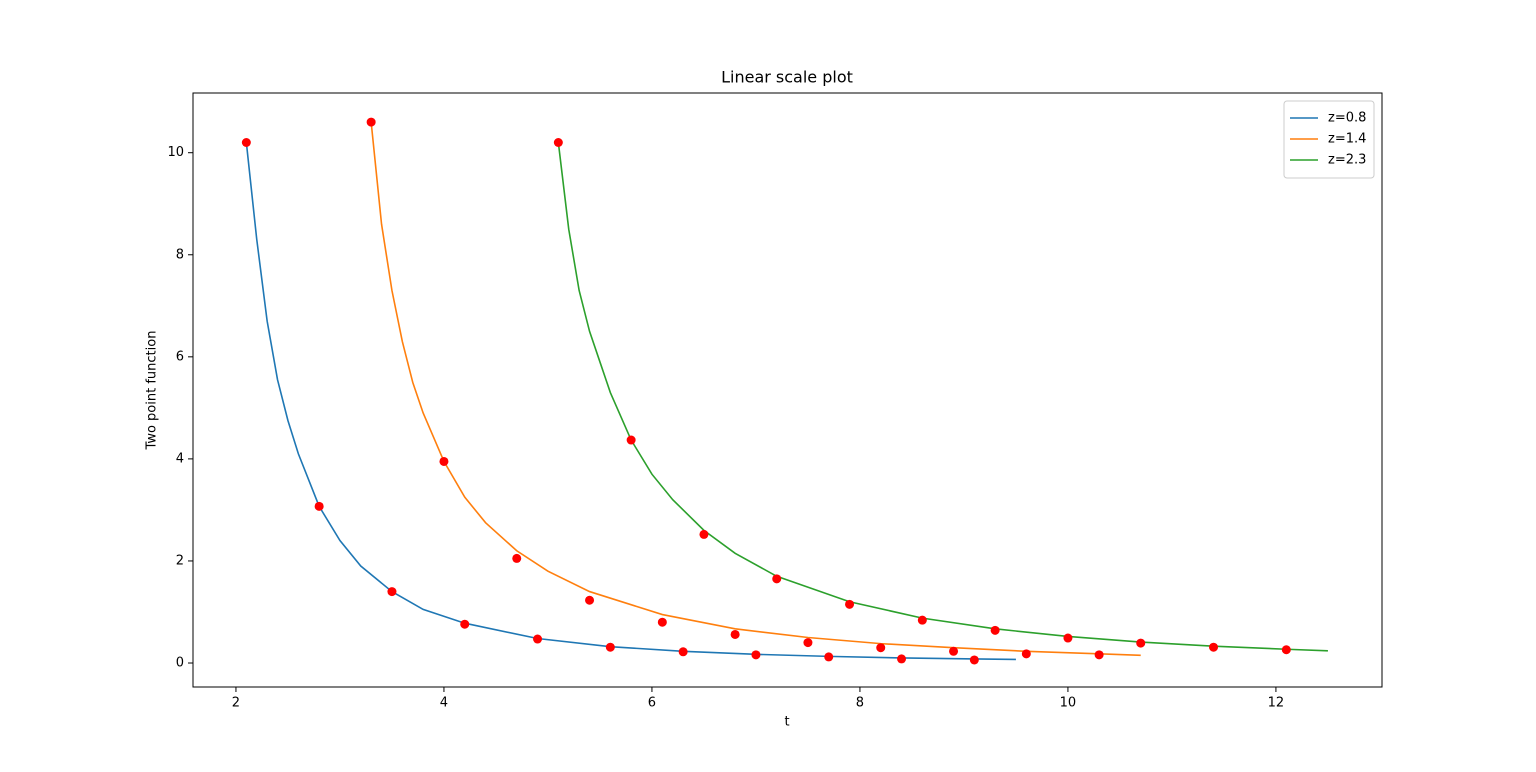 The height and width of the screenshot is (772, 1536). I want to click on x-tick-label: 8, so click(860, 703).